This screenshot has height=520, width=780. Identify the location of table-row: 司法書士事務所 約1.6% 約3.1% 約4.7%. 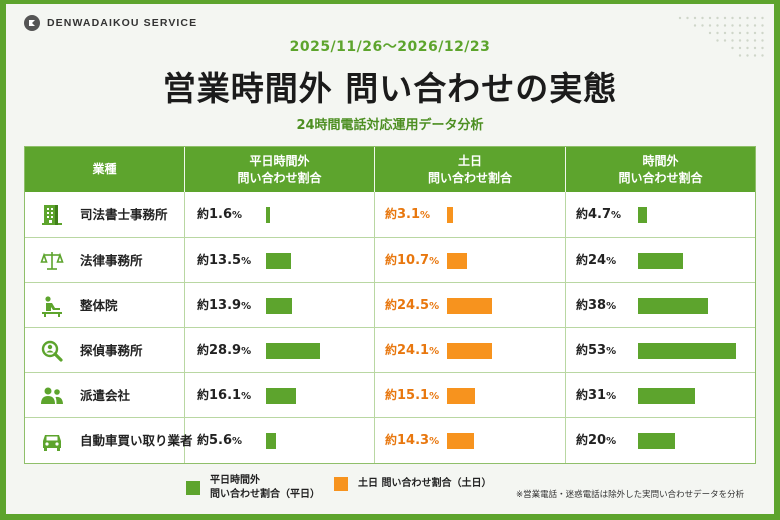
(390, 214).